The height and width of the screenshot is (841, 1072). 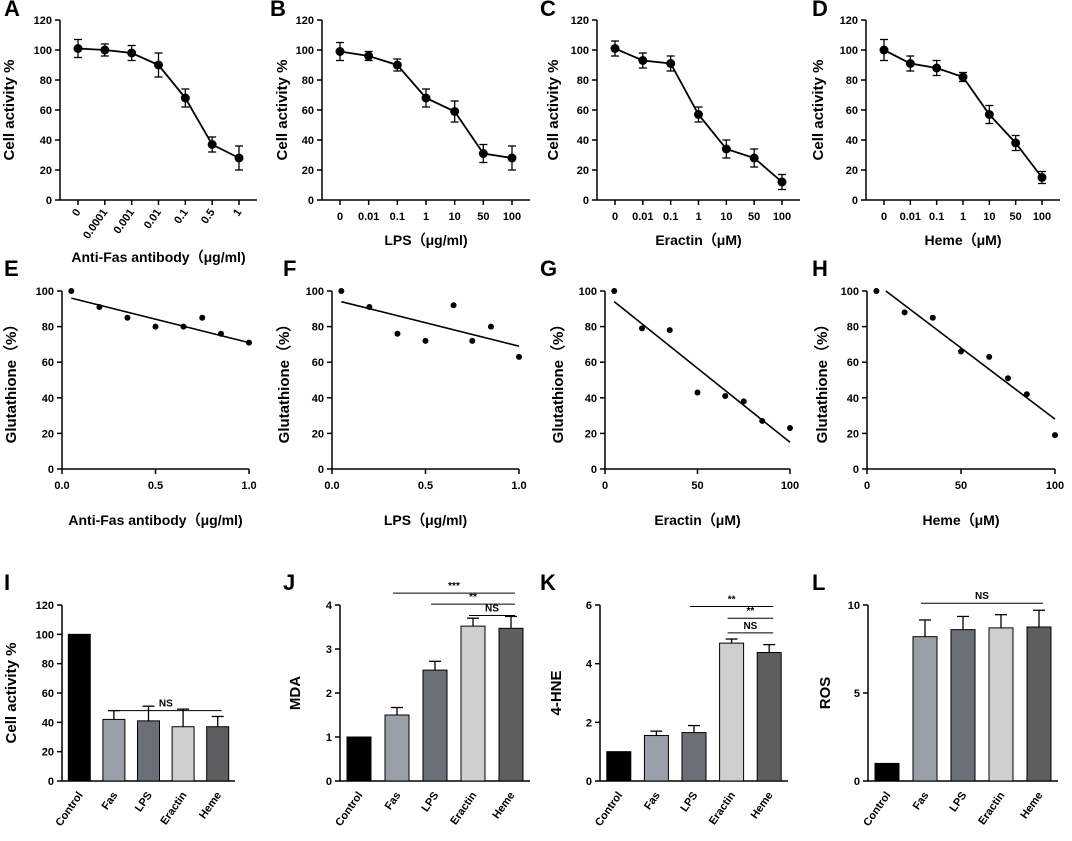 I want to click on panel-letter: C, so click(x=548, y=10).